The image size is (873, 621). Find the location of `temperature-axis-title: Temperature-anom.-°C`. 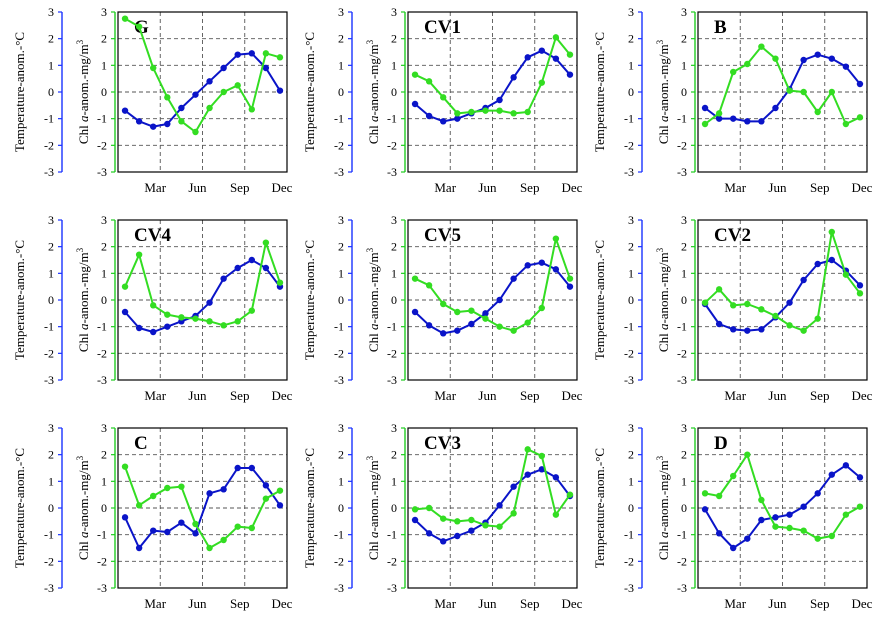

temperature-axis-title: Temperature-anom.-°C is located at coordinates (309, 300).